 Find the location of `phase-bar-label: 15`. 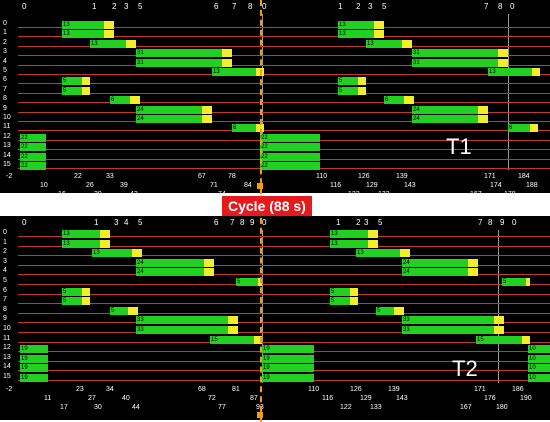

phase-bar-label: 15 is located at coordinates (480, 339).